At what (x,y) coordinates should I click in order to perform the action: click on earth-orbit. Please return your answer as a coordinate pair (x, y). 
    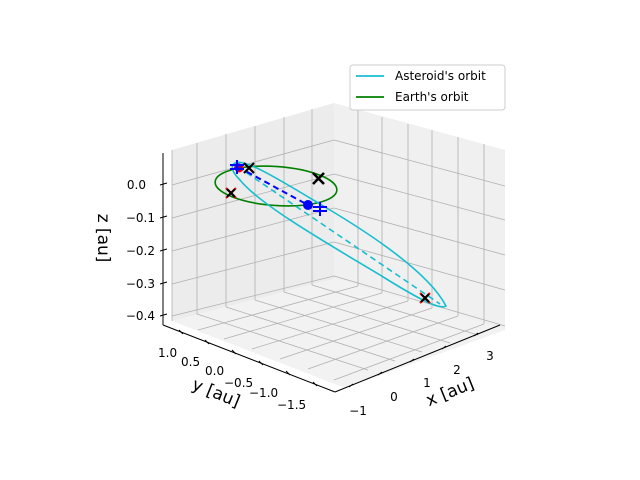
    Looking at the image, I should click on (276, 186).